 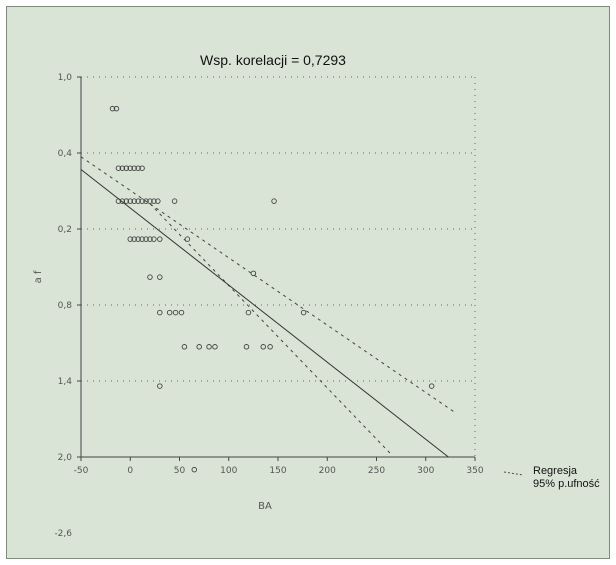 I want to click on x-tick-label: 350, so click(x=474, y=471).